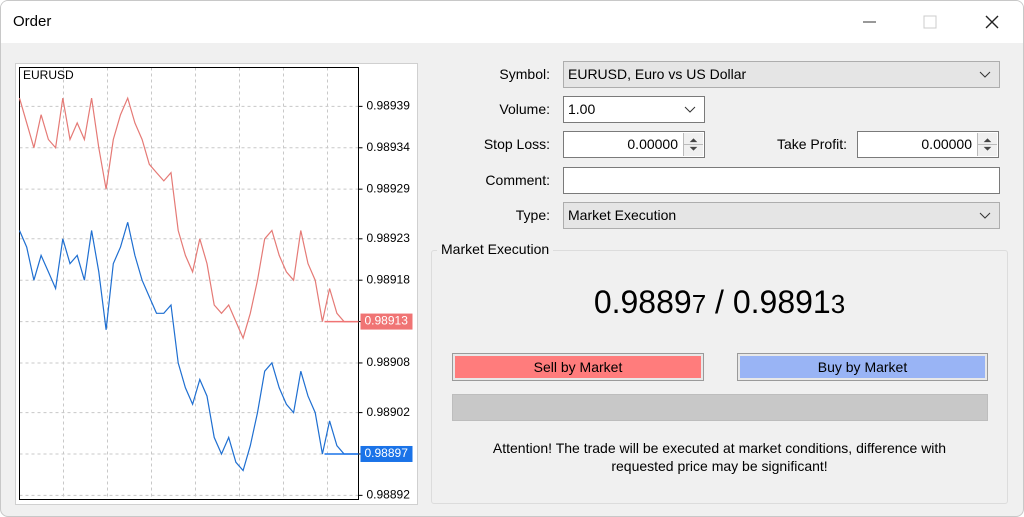 The width and height of the screenshot is (1024, 517). What do you see at coordinates (781, 302) in the screenshot?
I see `ask-main: 0.9891` at bounding box center [781, 302].